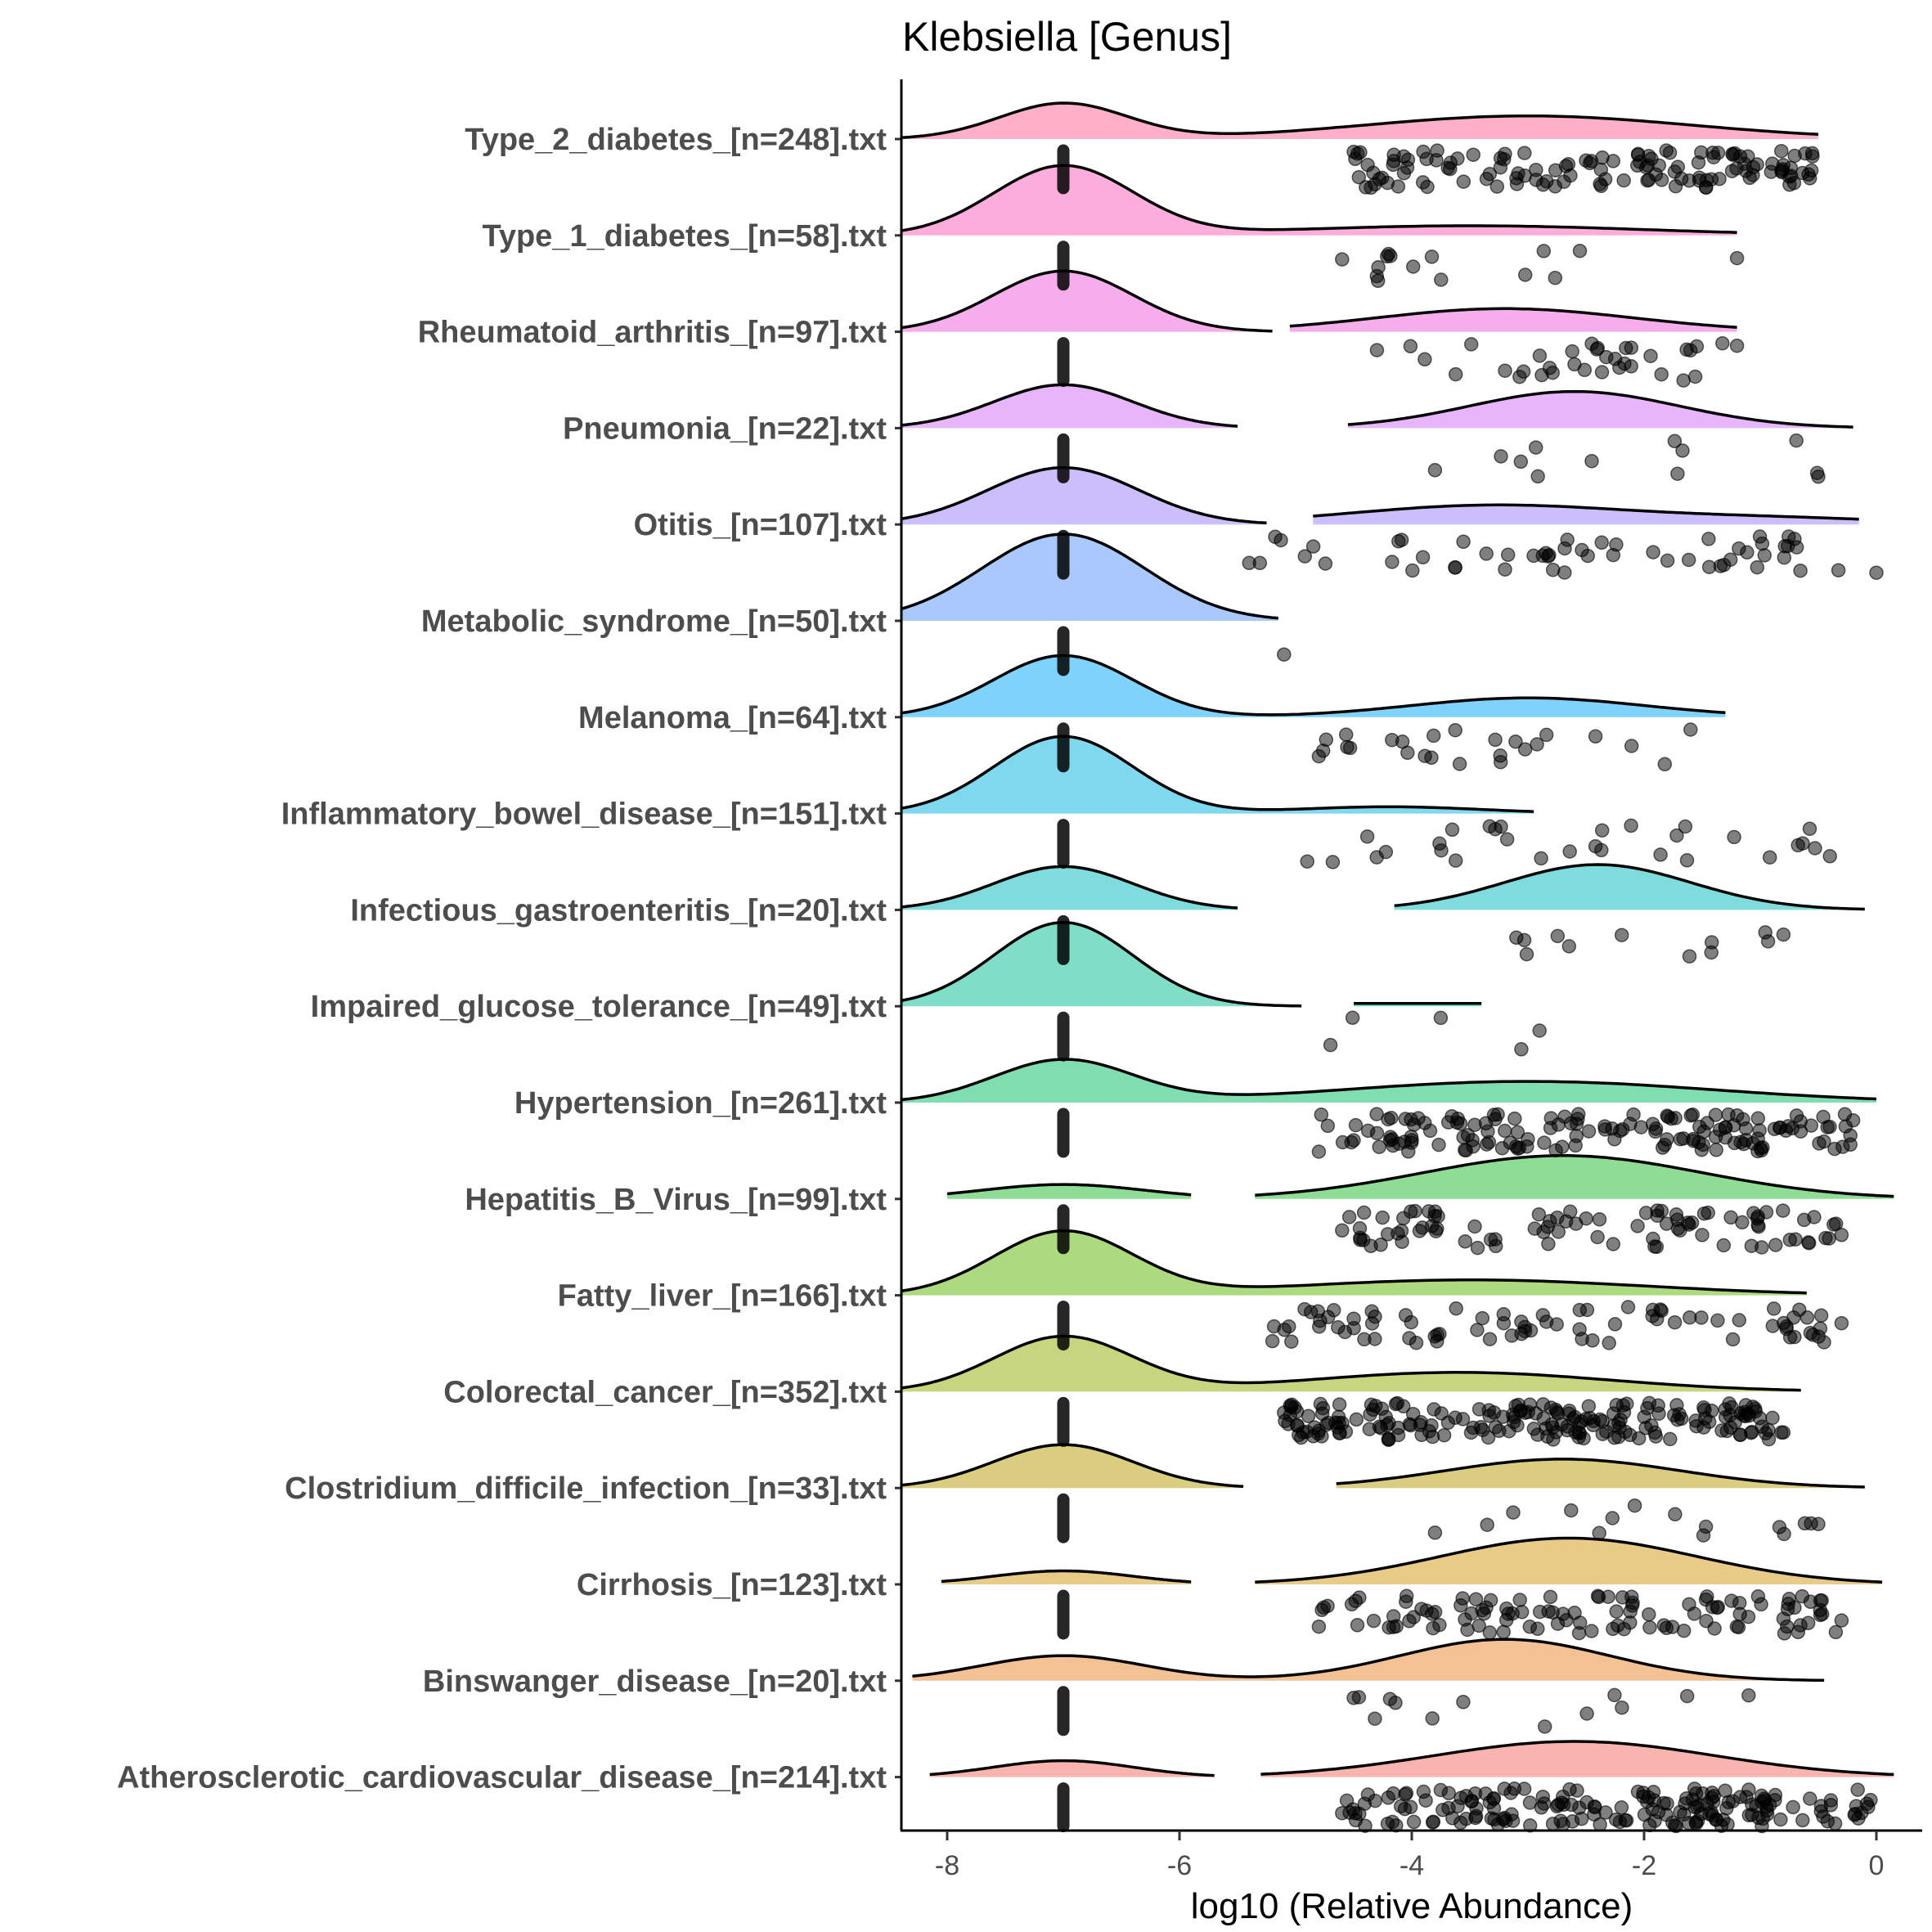 The width and height of the screenshot is (1932, 1932). I want to click on x-tick-label: -2, so click(1644, 1866).